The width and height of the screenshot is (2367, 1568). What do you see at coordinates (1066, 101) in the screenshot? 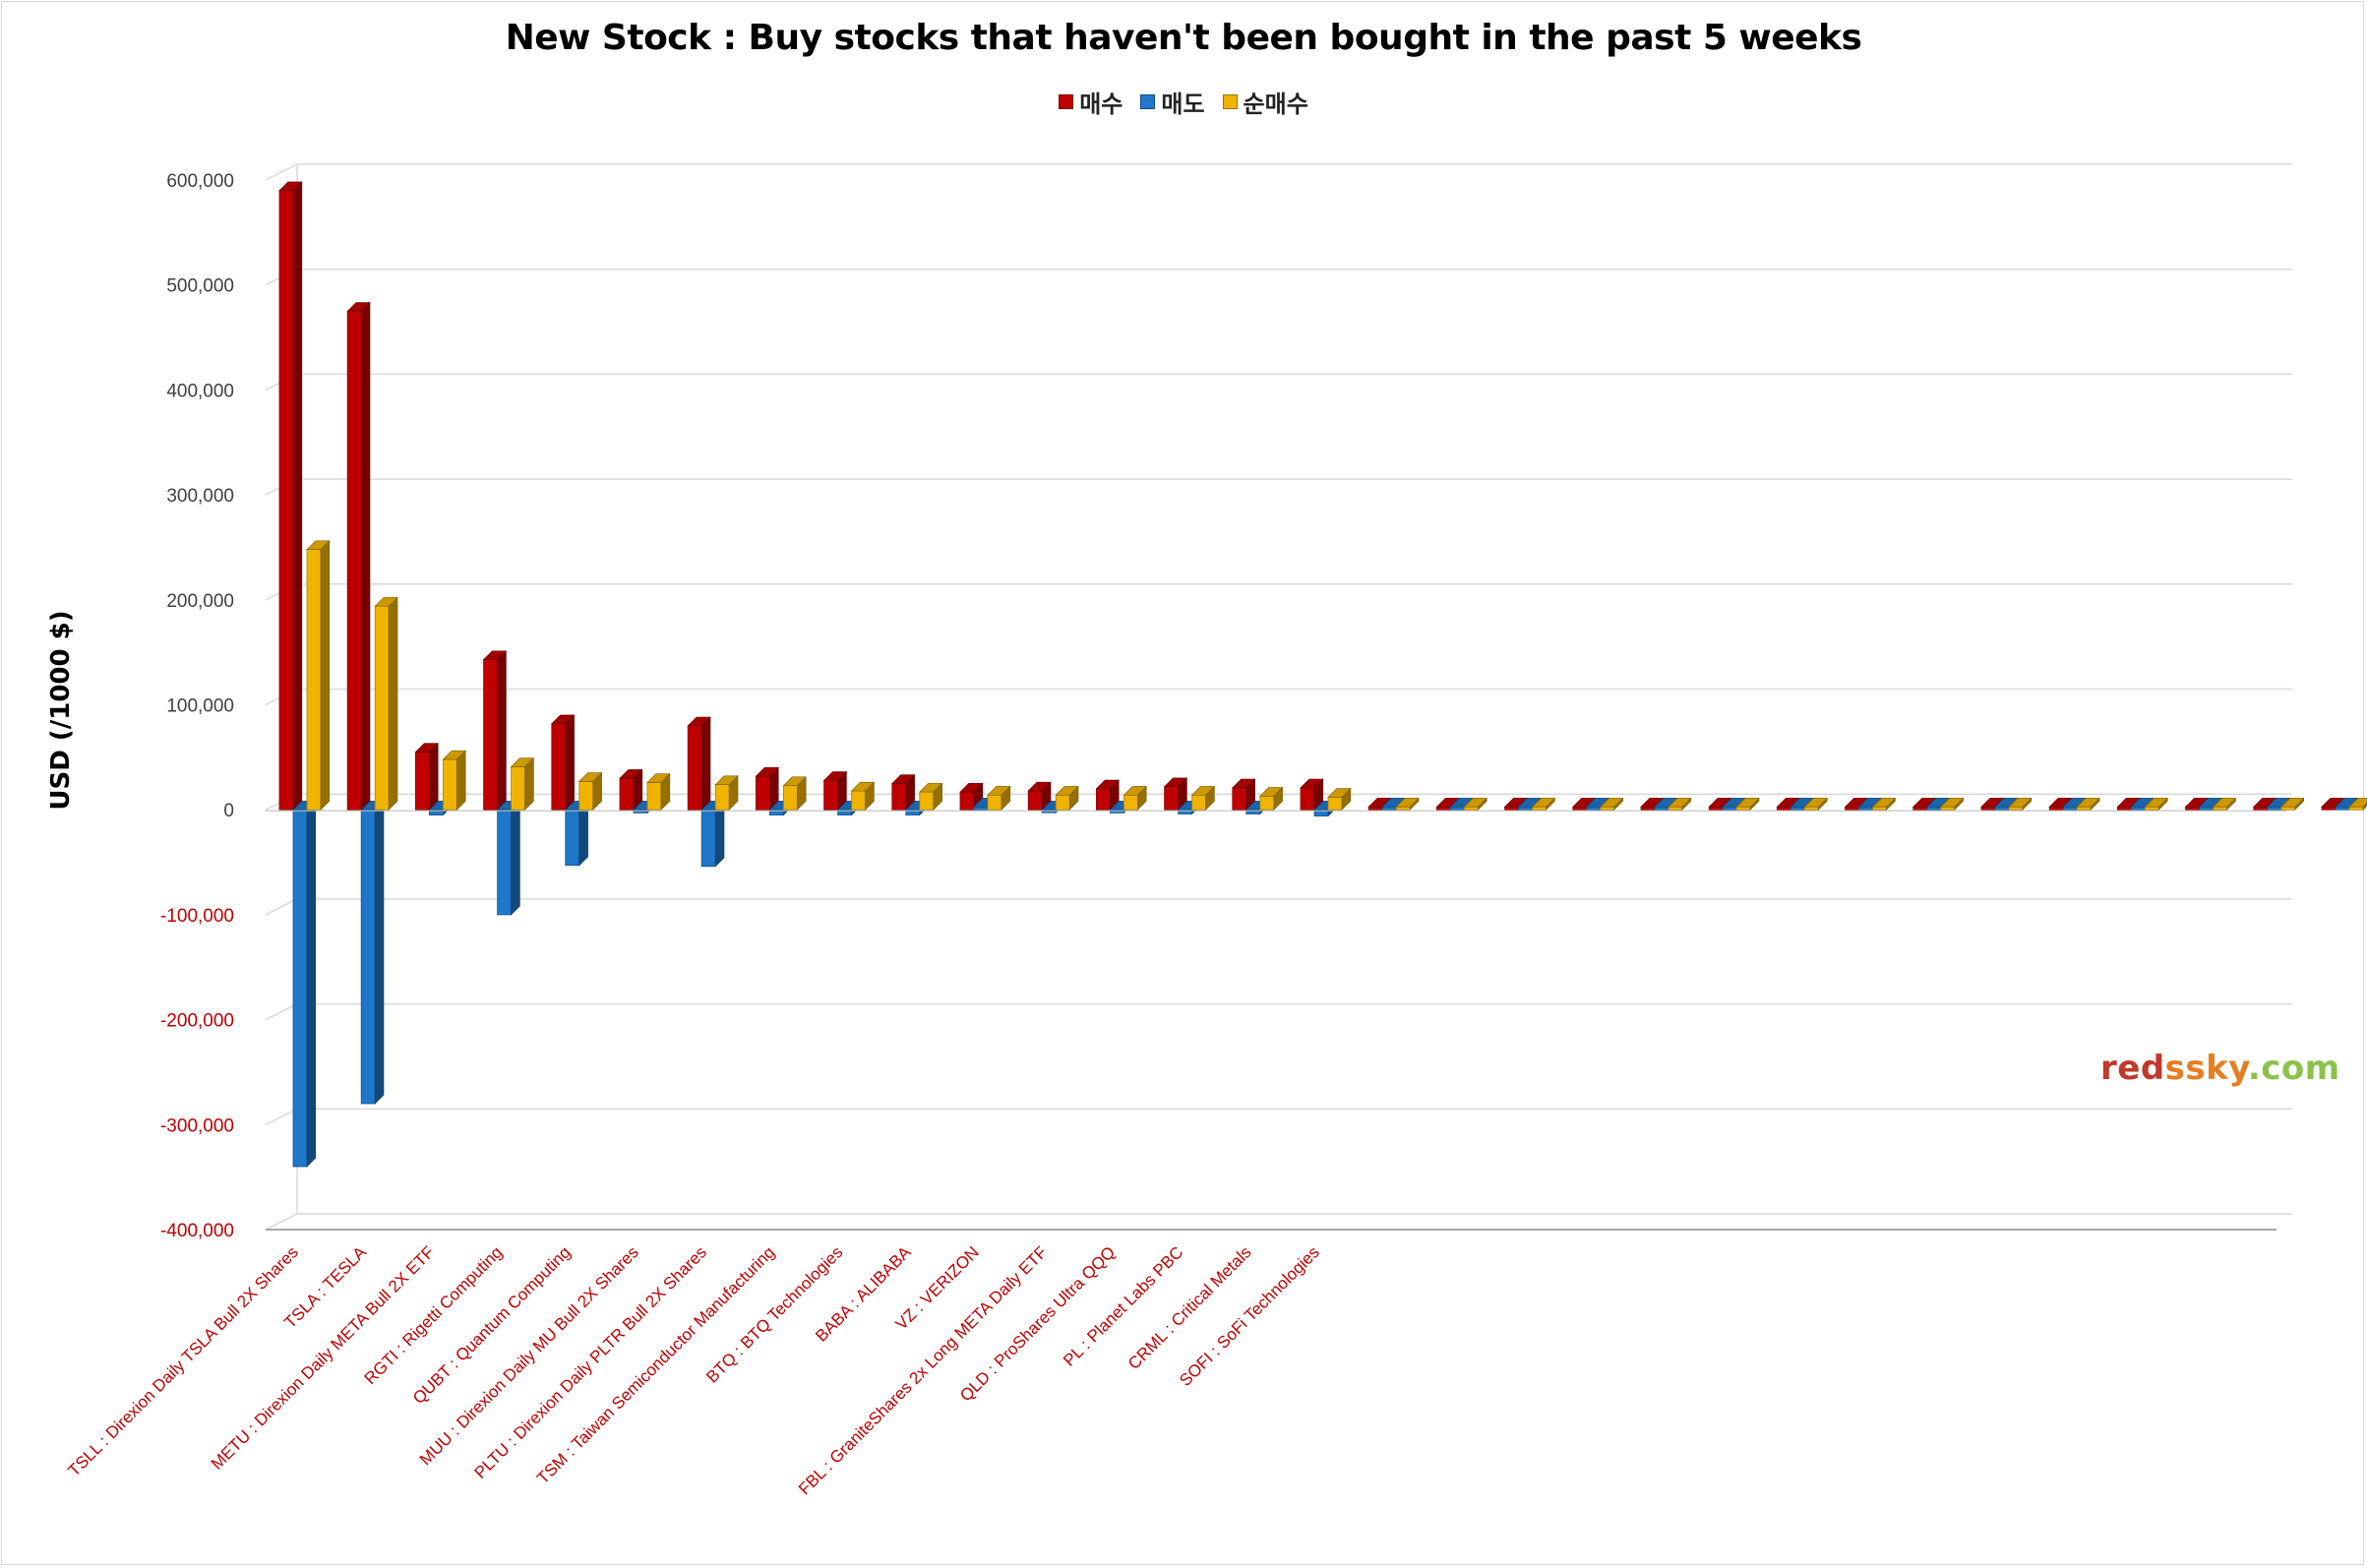
I see `legend-swatch-buy` at bounding box center [1066, 101].